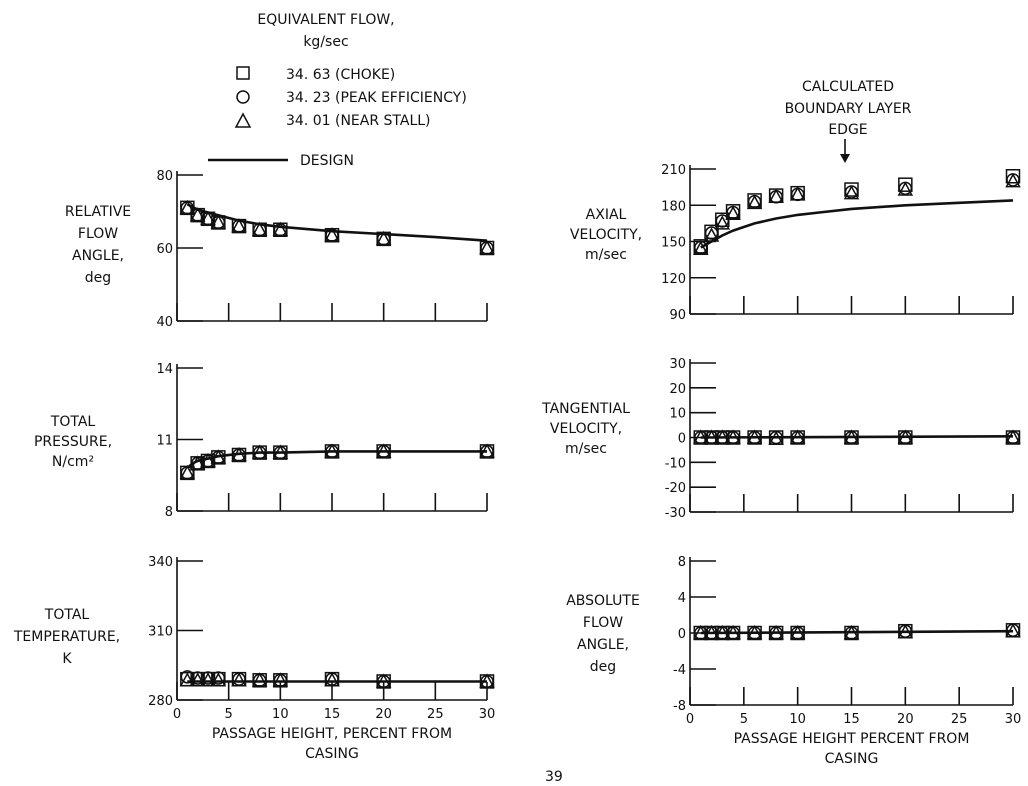 The image size is (1028, 786). I want to click on x-axis-label: PASSAGE HEIGHT, PERCENT FROM, so click(332, 734).